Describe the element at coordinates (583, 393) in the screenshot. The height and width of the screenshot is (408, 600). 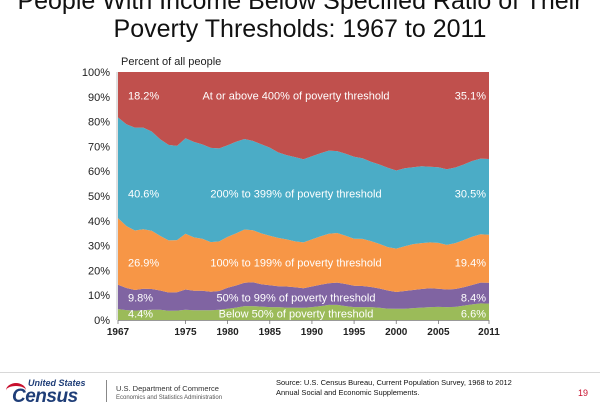
I see `page-number: 19` at that location.